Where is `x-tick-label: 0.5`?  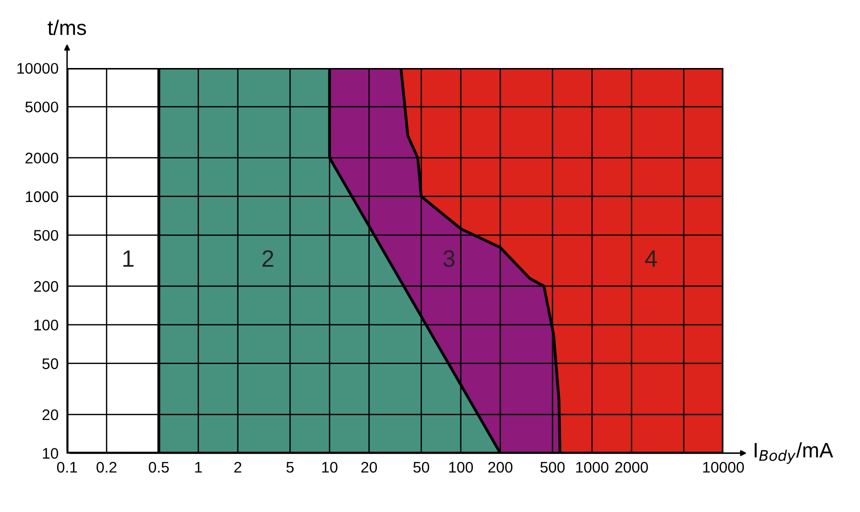 x-tick-label: 0.5 is located at coordinates (158, 467).